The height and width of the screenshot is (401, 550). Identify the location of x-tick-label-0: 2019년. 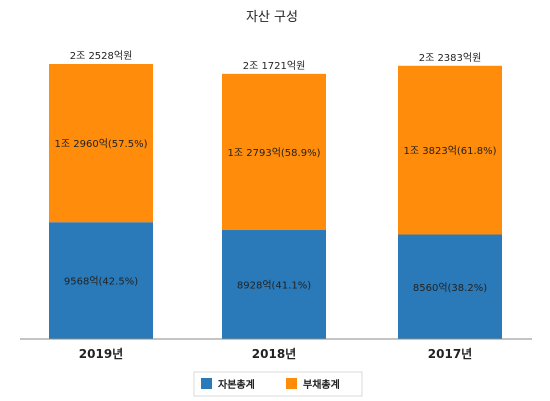
(101, 354).